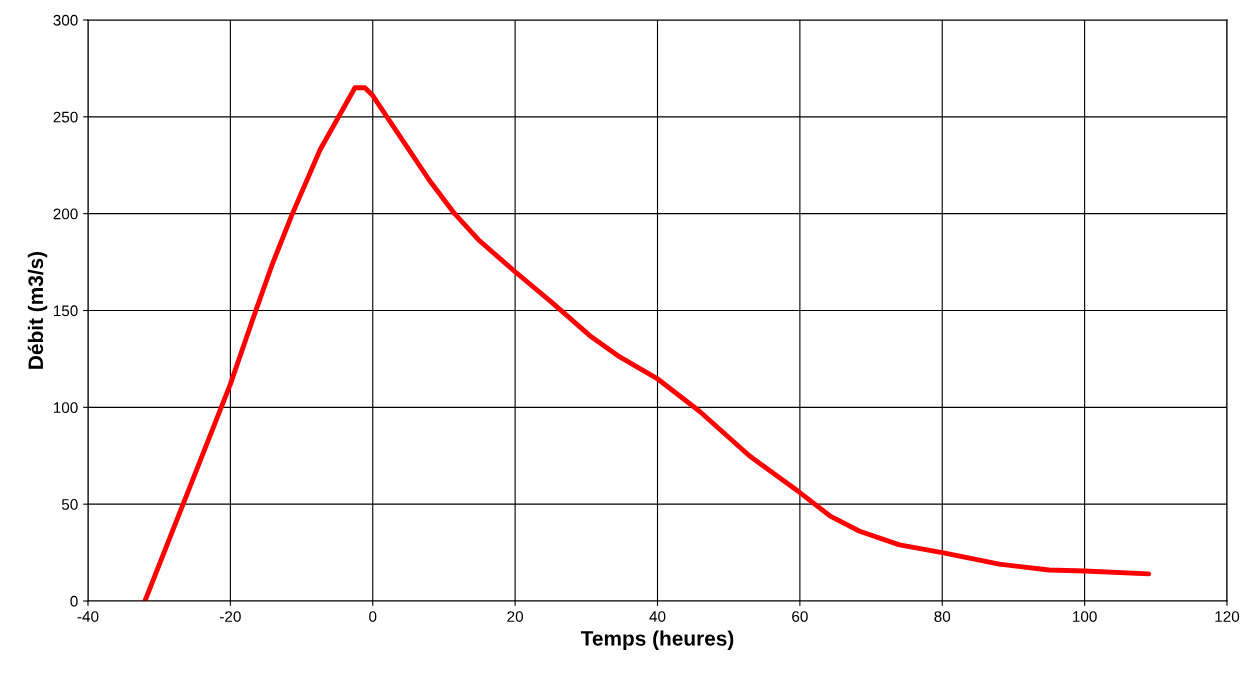  Describe the element at coordinates (942, 616) in the screenshot. I see `x-tick-label: 80` at that location.